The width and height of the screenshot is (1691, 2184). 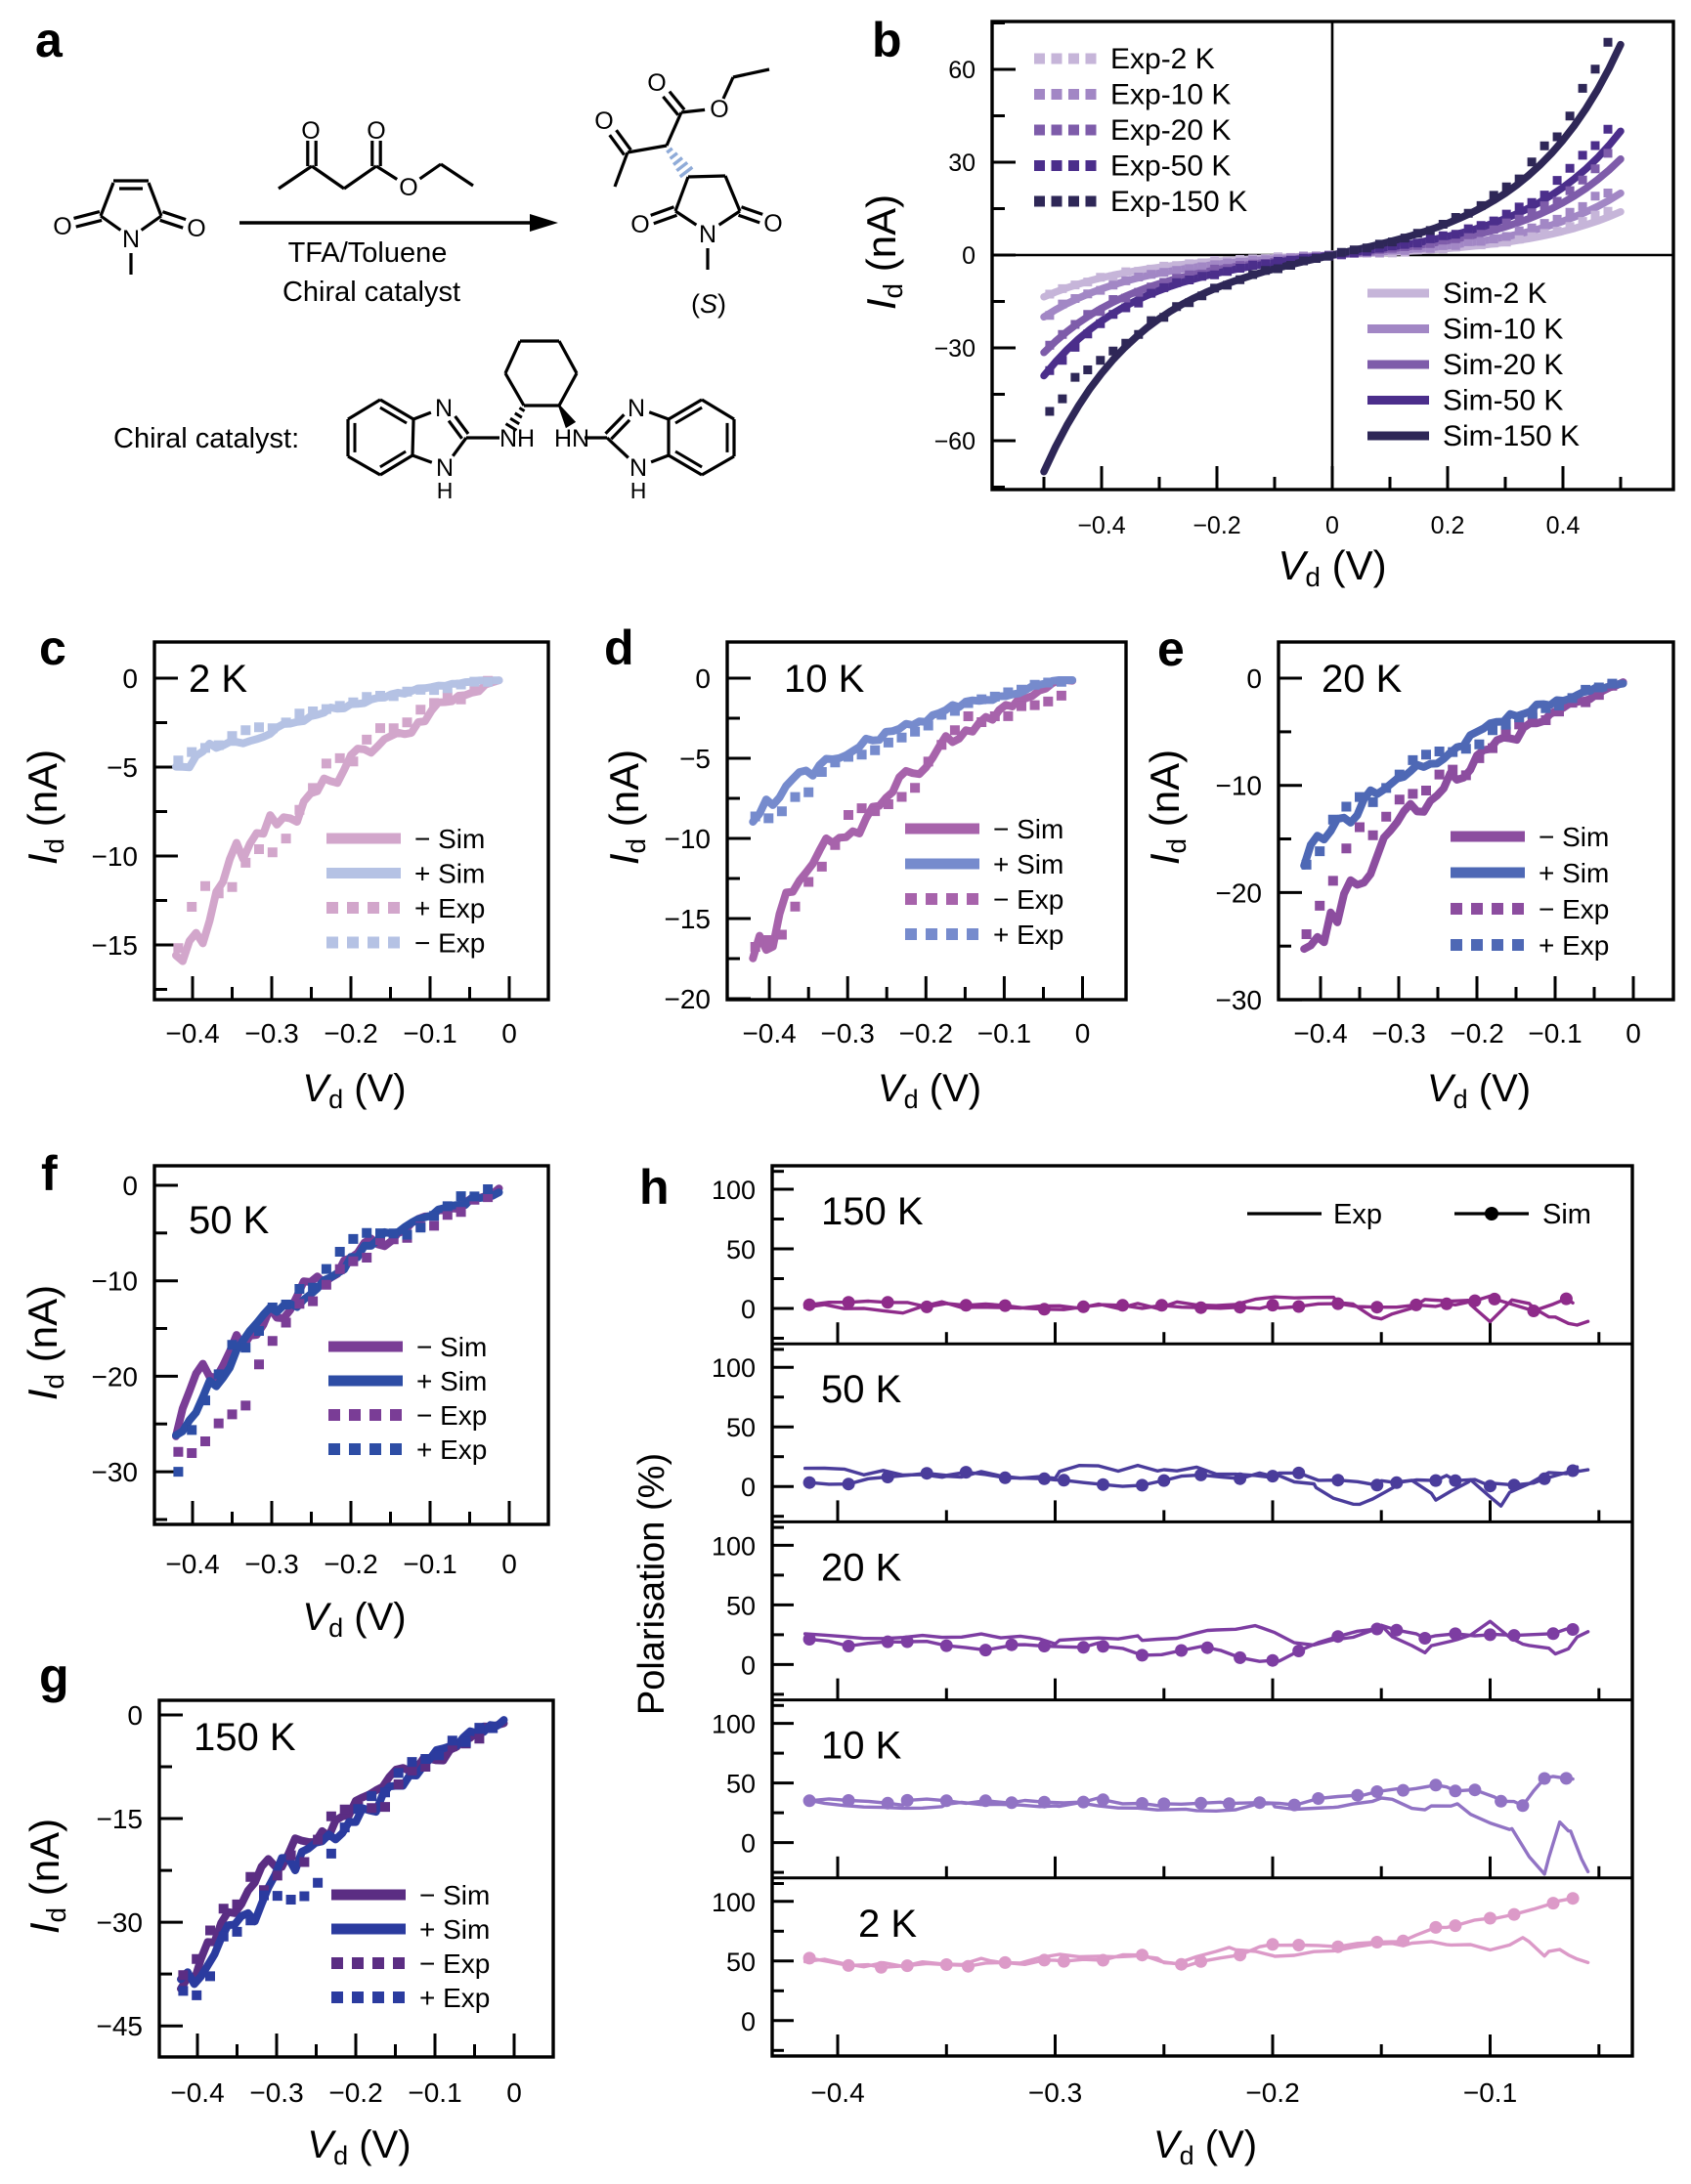 What do you see at coordinates (695, 759) in the screenshot?
I see `svg-text: −5` at bounding box center [695, 759].